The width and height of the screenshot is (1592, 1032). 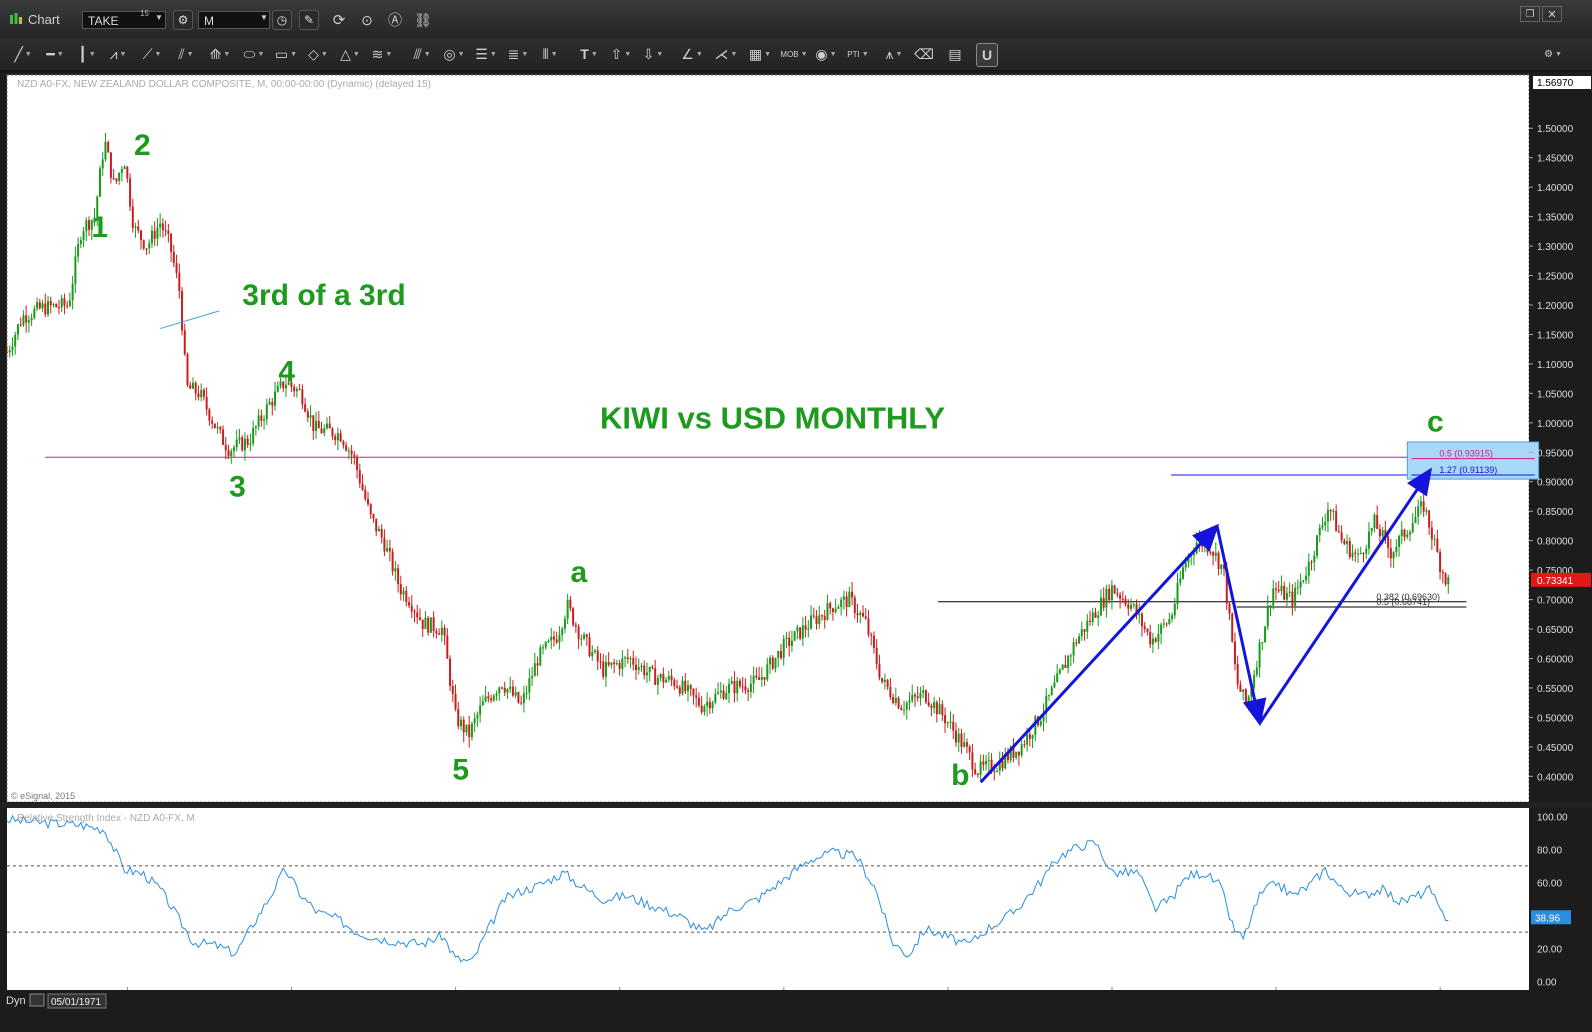 What do you see at coordinates (987, 55) in the screenshot?
I see `magnet-icon: U` at bounding box center [987, 55].